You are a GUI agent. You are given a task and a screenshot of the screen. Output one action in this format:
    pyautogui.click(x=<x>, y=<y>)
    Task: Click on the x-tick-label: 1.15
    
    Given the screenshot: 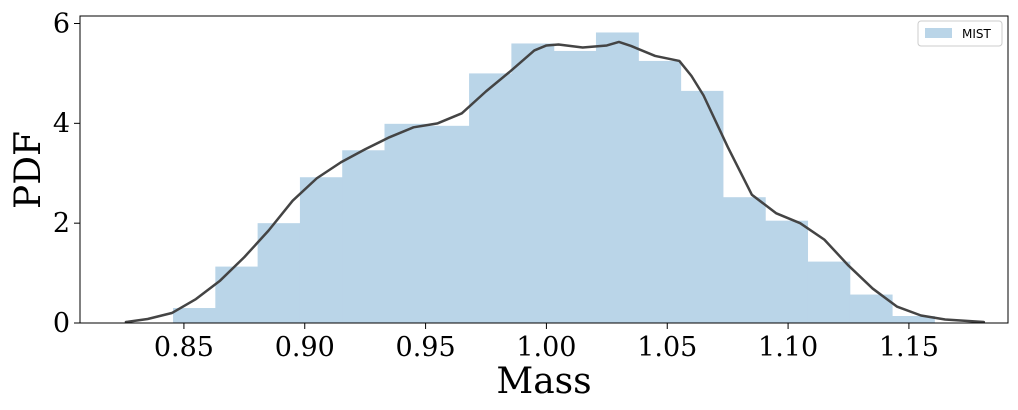 What is the action you would take?
    pyautogui.click(x=909, y=347)
    